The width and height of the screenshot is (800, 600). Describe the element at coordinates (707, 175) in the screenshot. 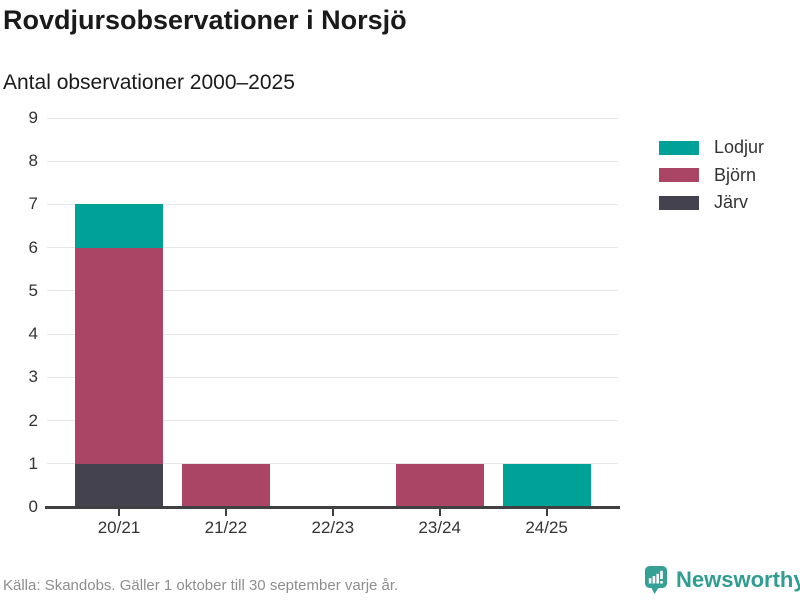

I see `legend-item-bjrn: Björn` at that location.